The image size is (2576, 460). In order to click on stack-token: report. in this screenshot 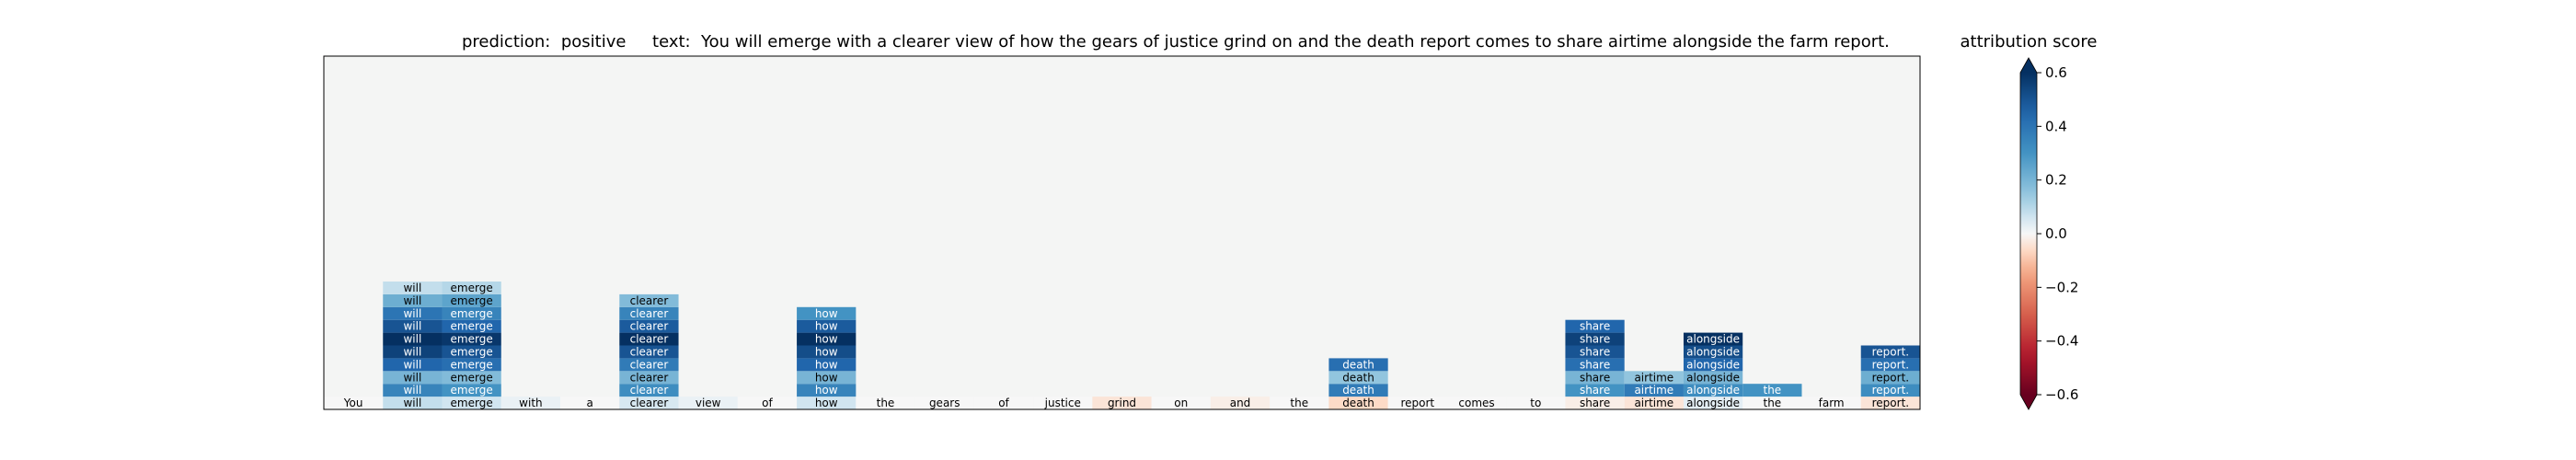, I will do `click(1890, 364)`.